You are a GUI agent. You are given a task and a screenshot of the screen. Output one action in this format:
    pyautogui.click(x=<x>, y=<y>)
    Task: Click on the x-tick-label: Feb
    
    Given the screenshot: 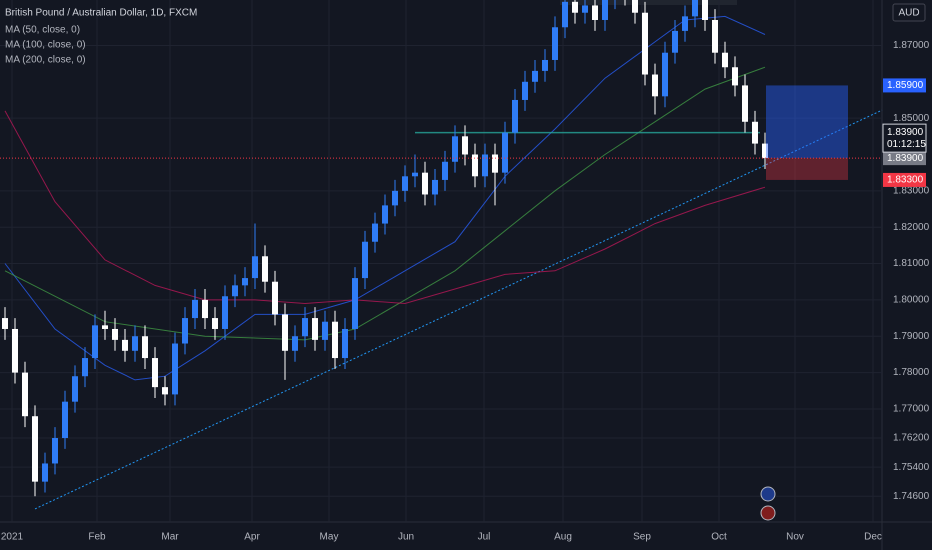 What is the action you would take?
    pyautogui.click(x=97, y=537)
    